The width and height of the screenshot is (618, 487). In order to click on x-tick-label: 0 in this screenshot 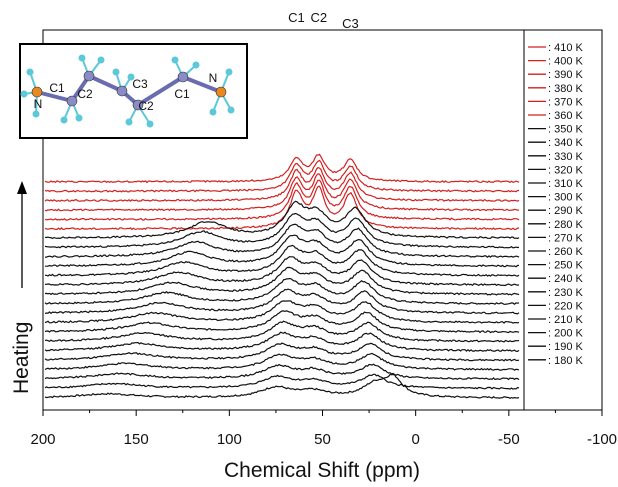, I will do `click(415, 439)`.